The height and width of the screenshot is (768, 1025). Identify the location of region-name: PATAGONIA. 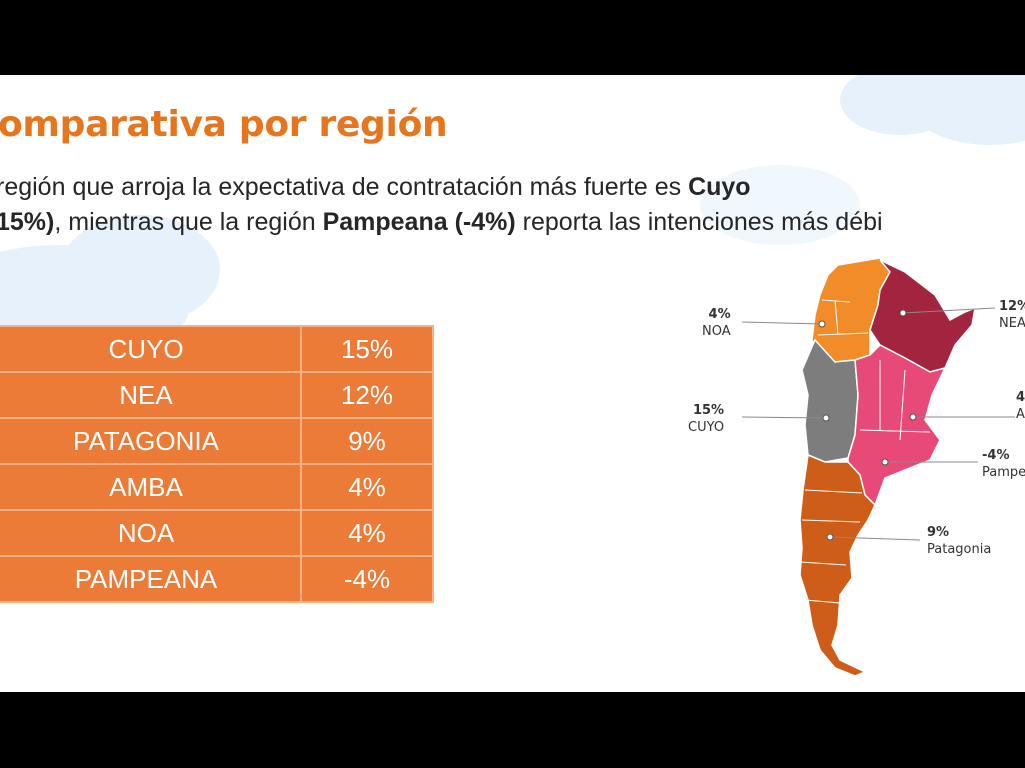
(151, 441).